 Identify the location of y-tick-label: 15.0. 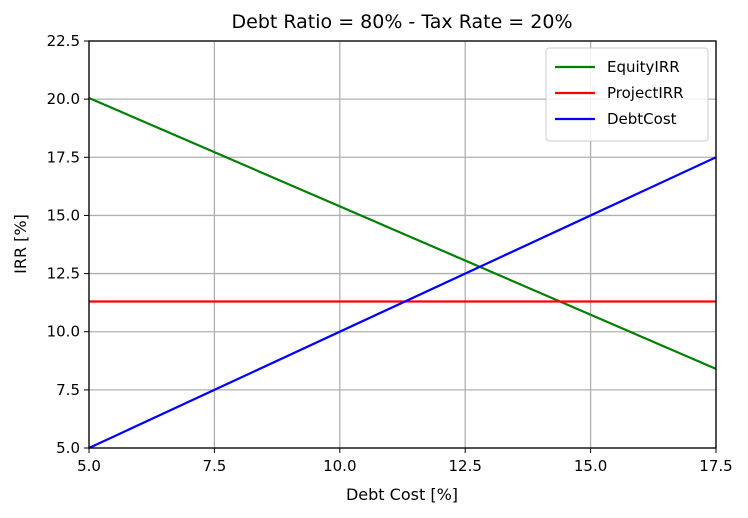
(63, 215).